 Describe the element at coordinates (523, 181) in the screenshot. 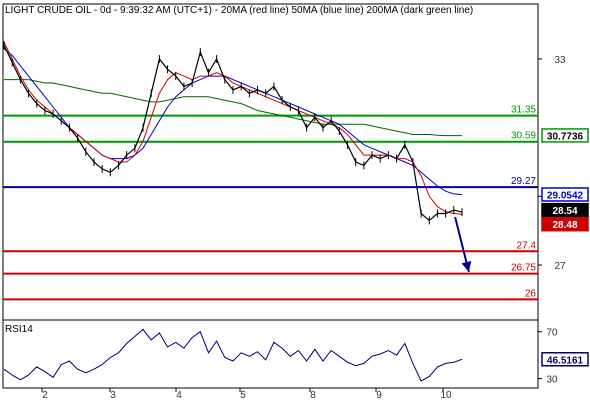

I see `level-label-2: 29.27` at that location.